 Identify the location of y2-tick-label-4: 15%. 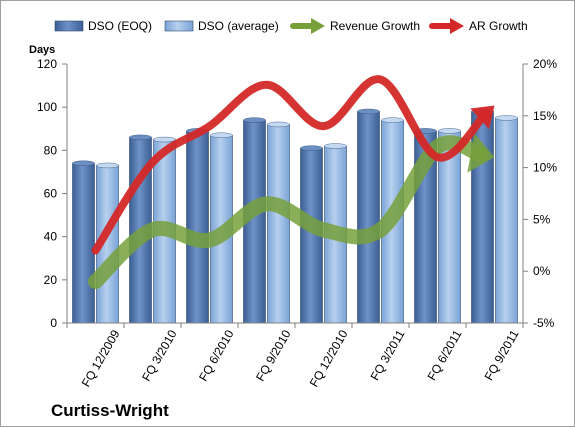
(545, 116).